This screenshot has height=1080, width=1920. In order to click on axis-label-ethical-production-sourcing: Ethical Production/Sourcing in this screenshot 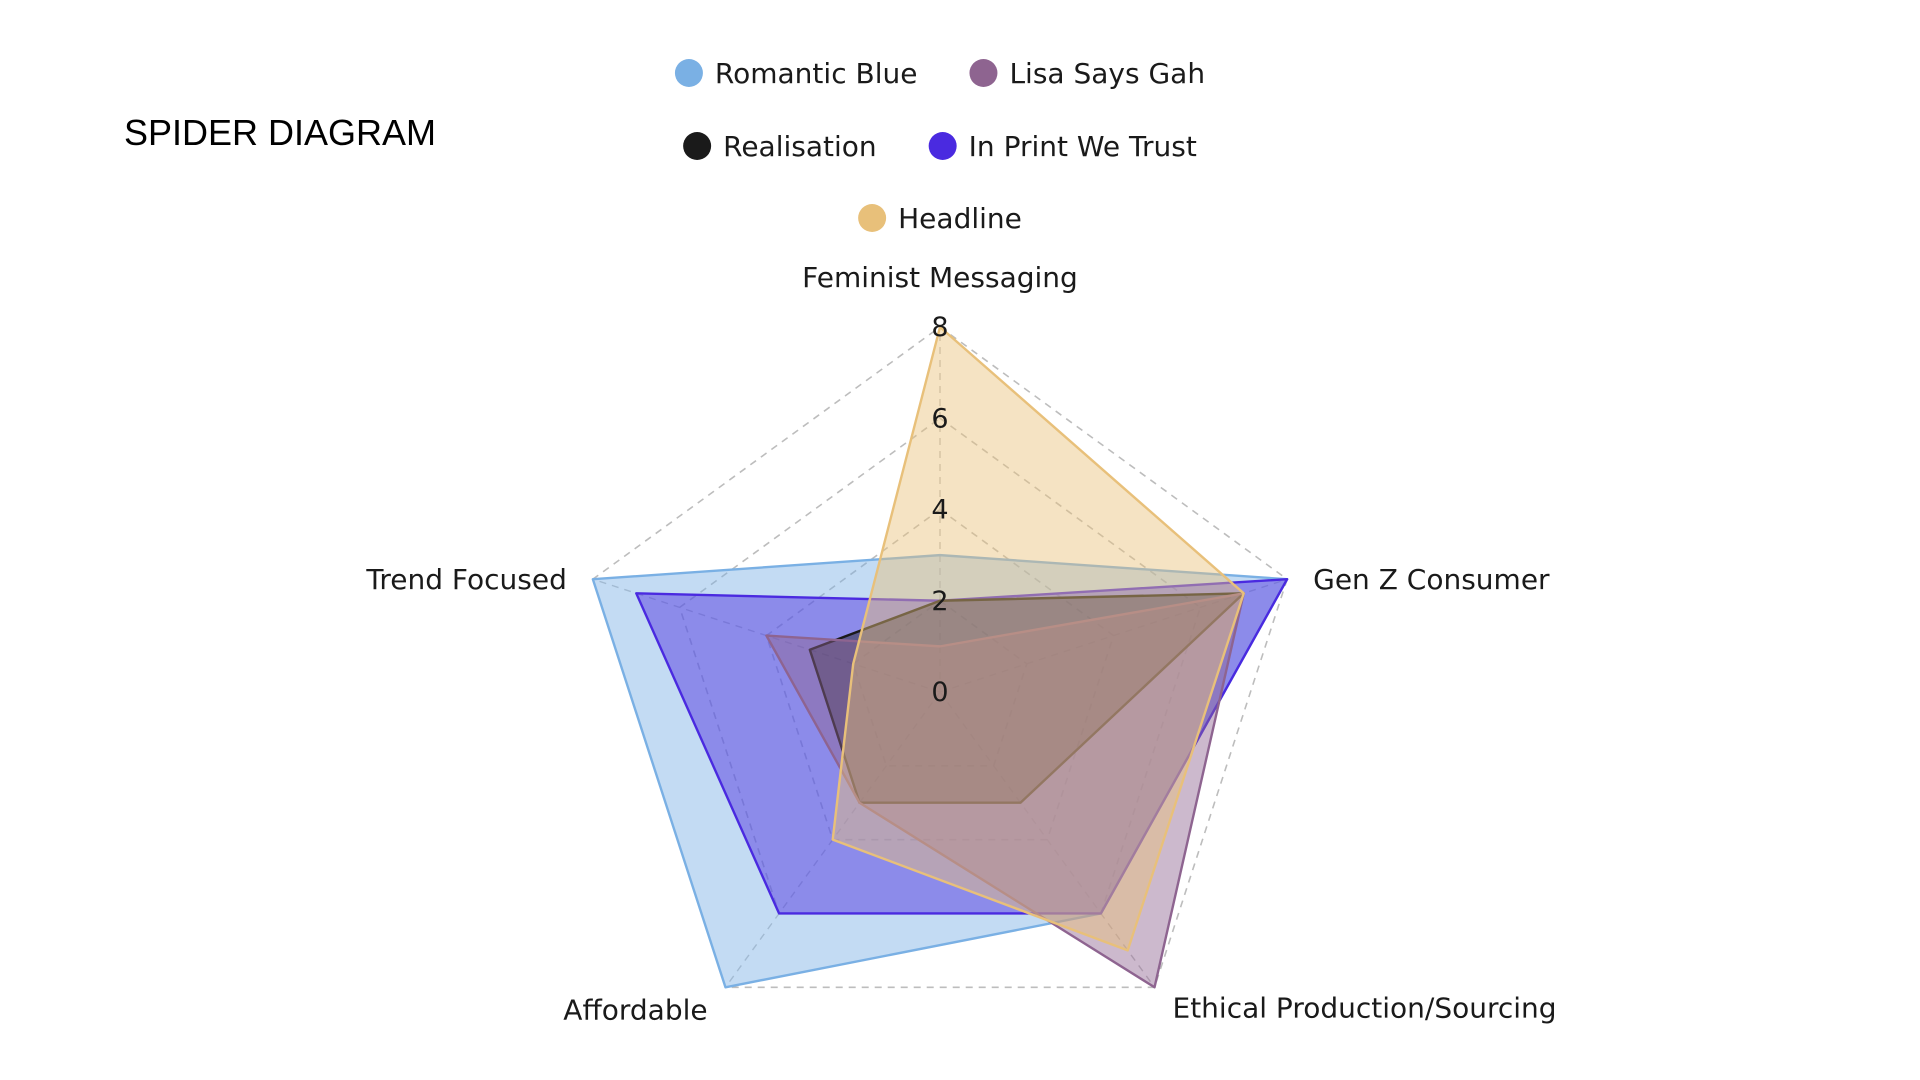, I will do `click(1365, 1007)`.